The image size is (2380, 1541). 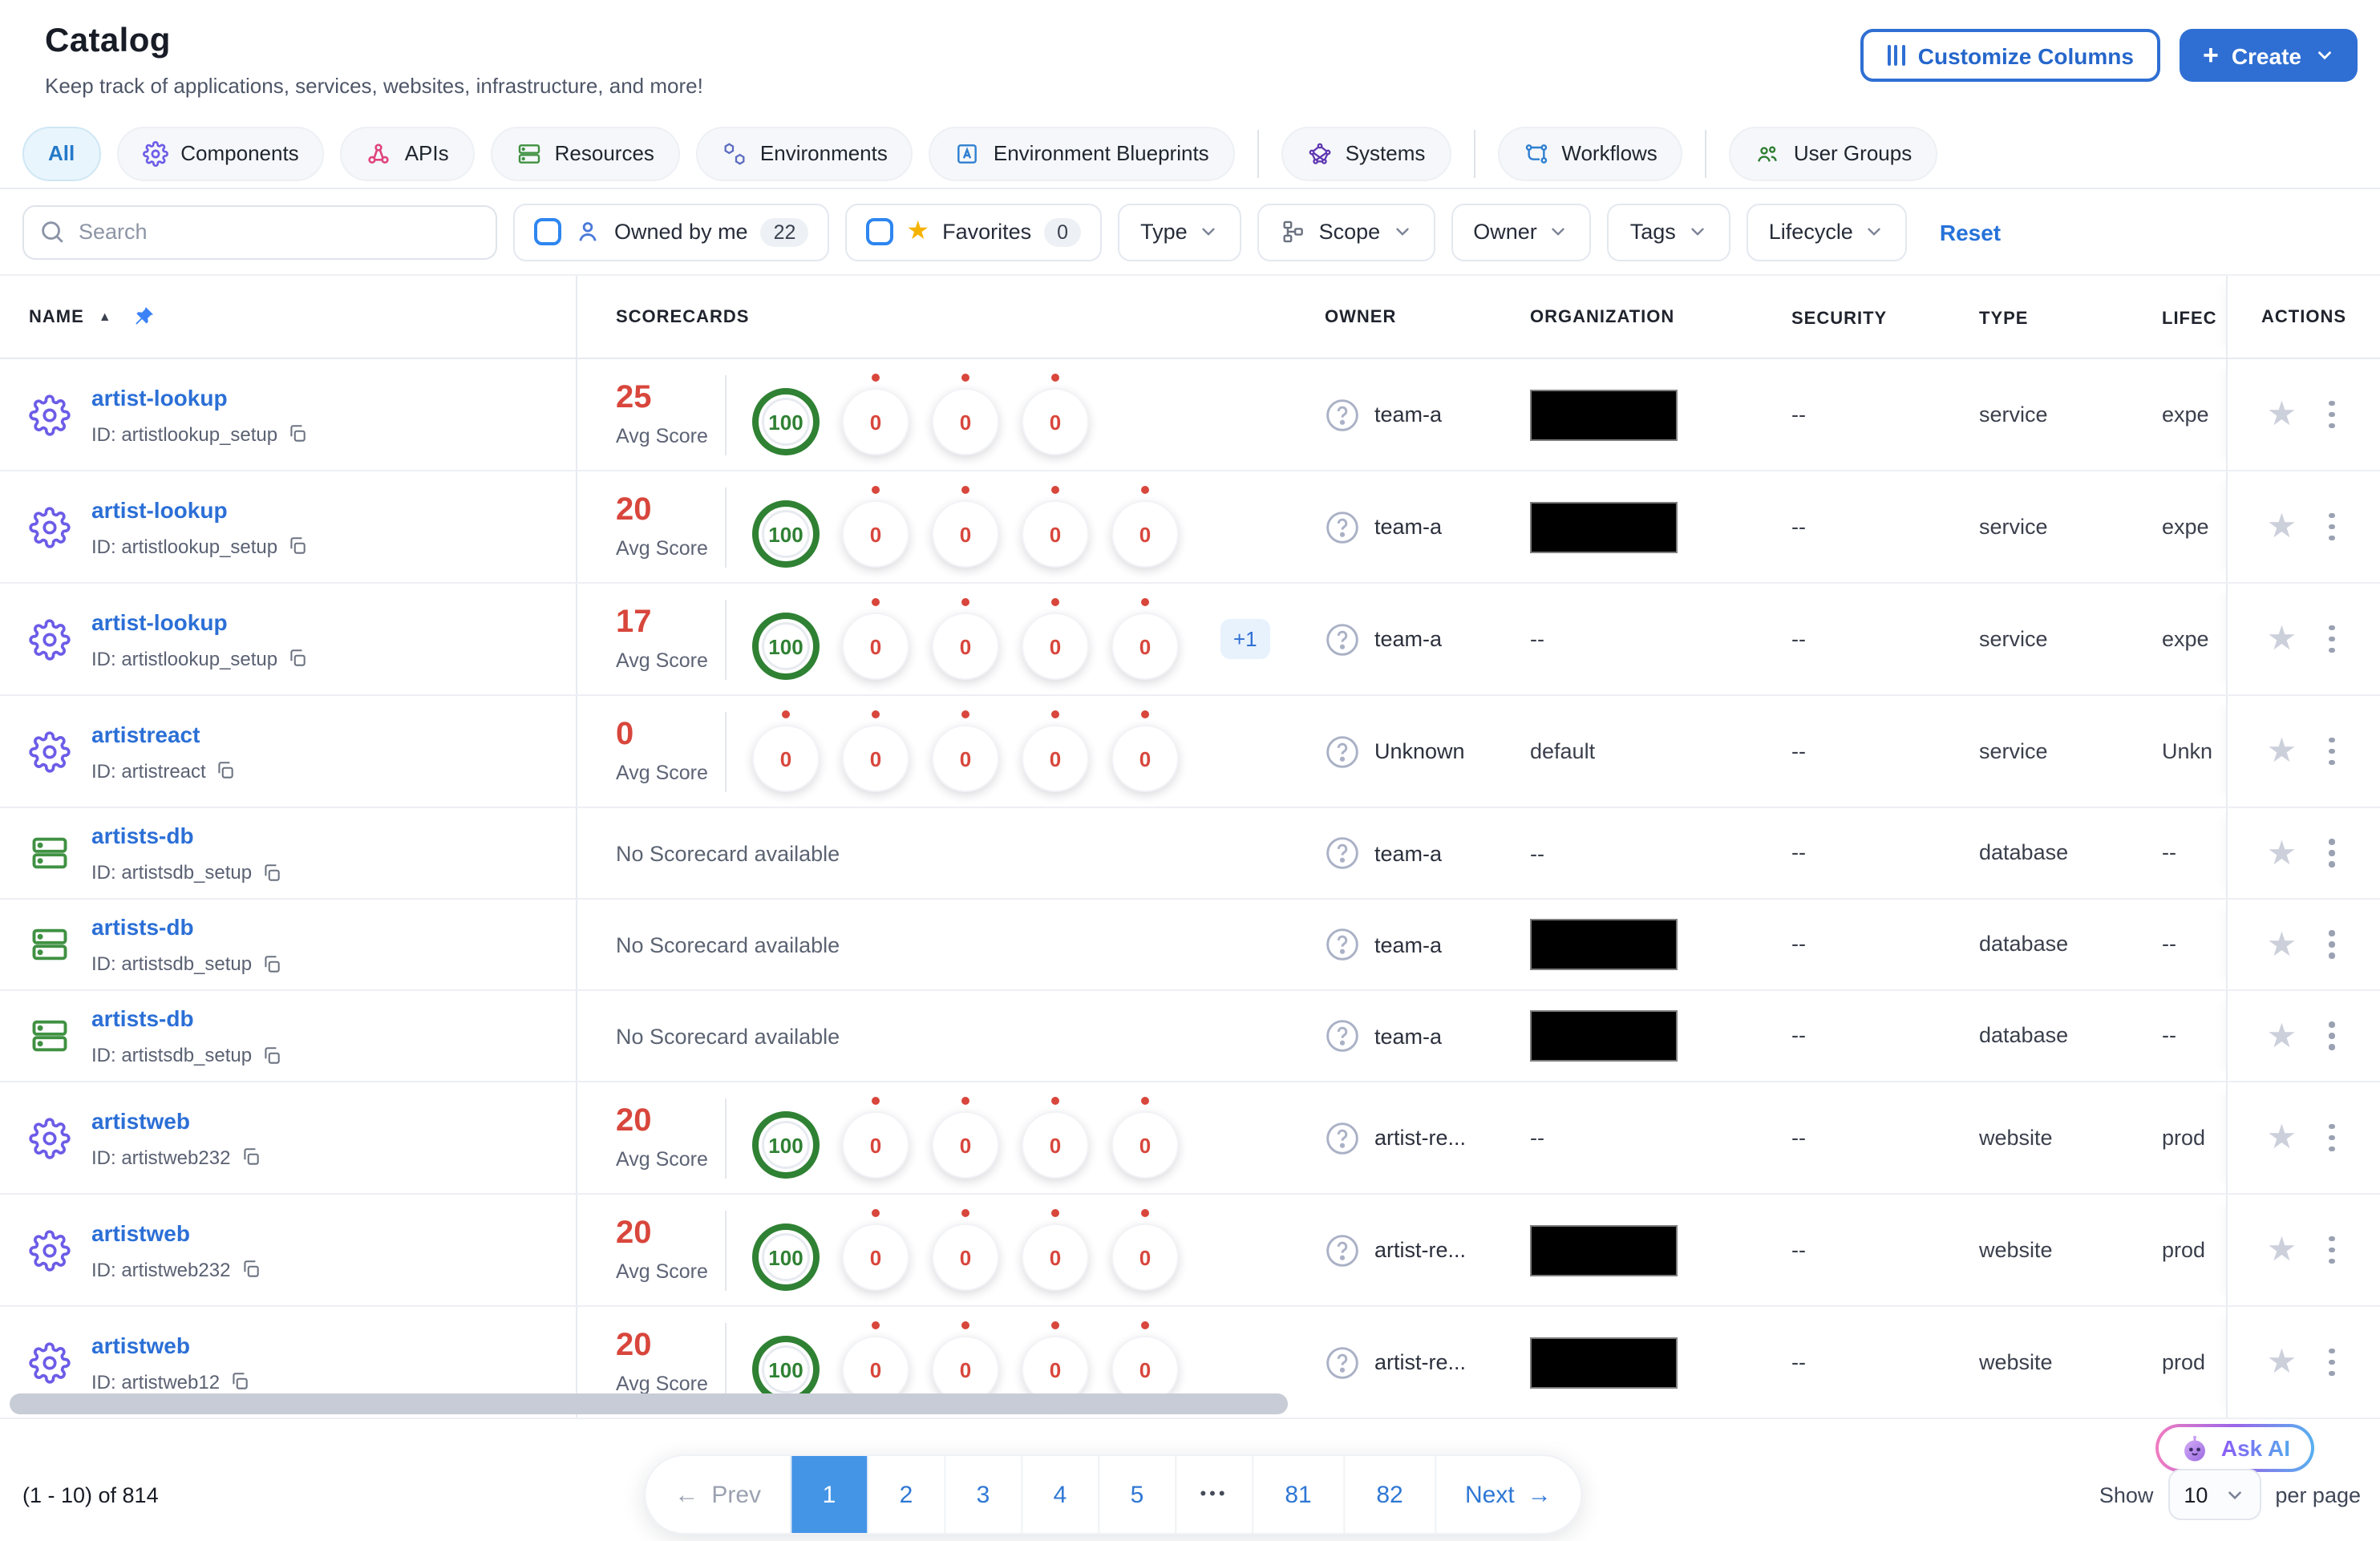 What do you see at coordinates (144, 317) in the screenshot?
I see `pin-icon` at bounding box center [144, 317].